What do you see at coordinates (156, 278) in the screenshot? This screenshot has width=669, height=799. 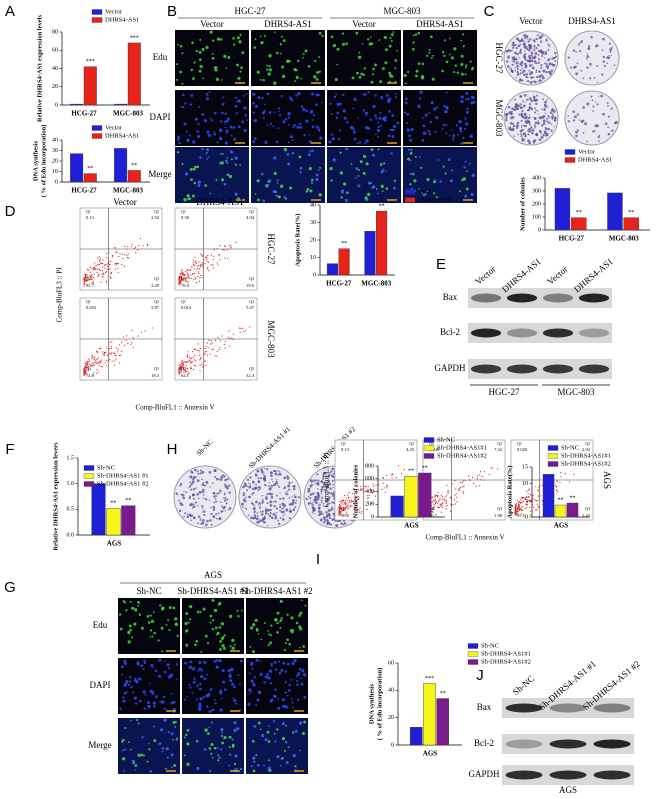 I see `quadrant-name: Q3` at bounding box center [156, 278].